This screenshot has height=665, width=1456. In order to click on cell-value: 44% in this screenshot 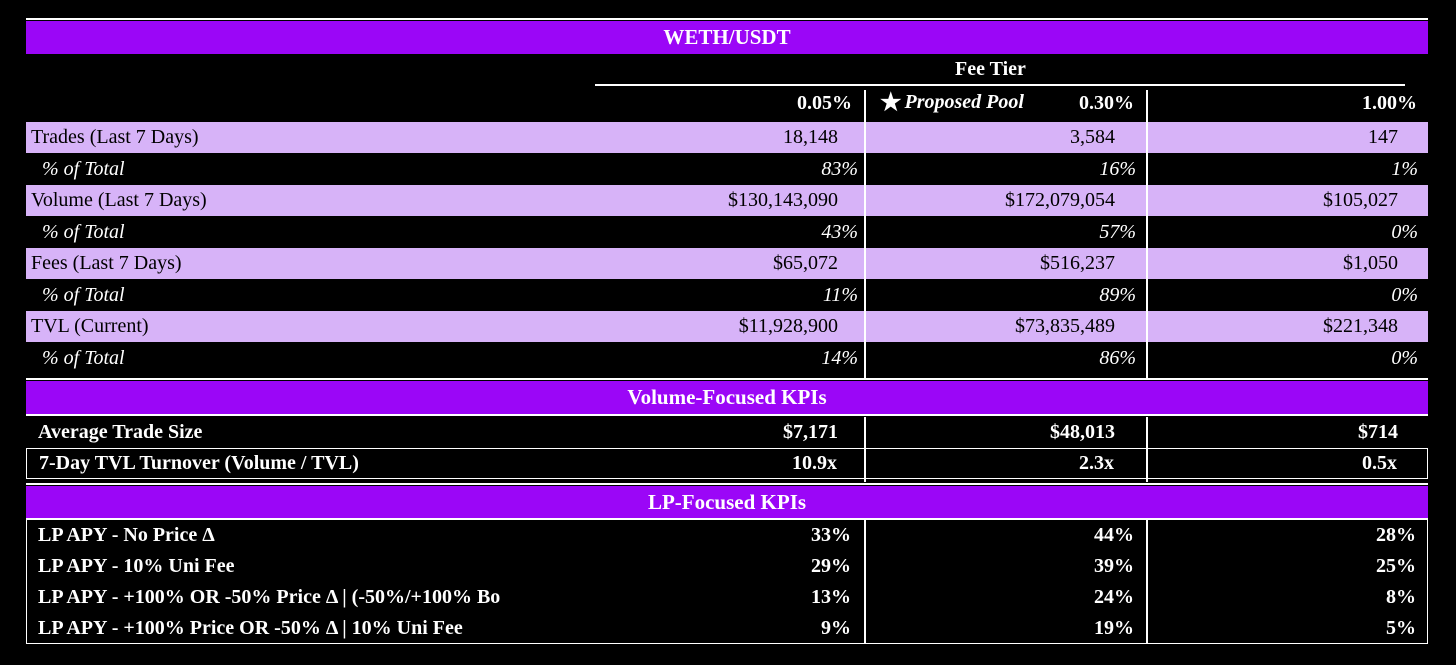, I will do `click(1114, 535)`.